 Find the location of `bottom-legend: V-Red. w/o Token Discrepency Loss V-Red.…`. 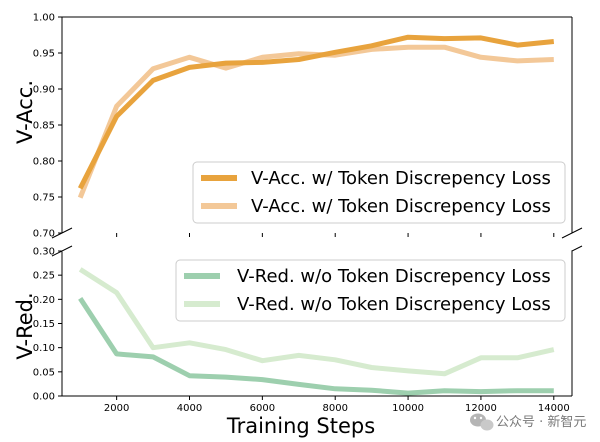

bottom-legend: V-Red. w/o Token Discrepency Loss V-Red.… is located at coordinates (370, 290).